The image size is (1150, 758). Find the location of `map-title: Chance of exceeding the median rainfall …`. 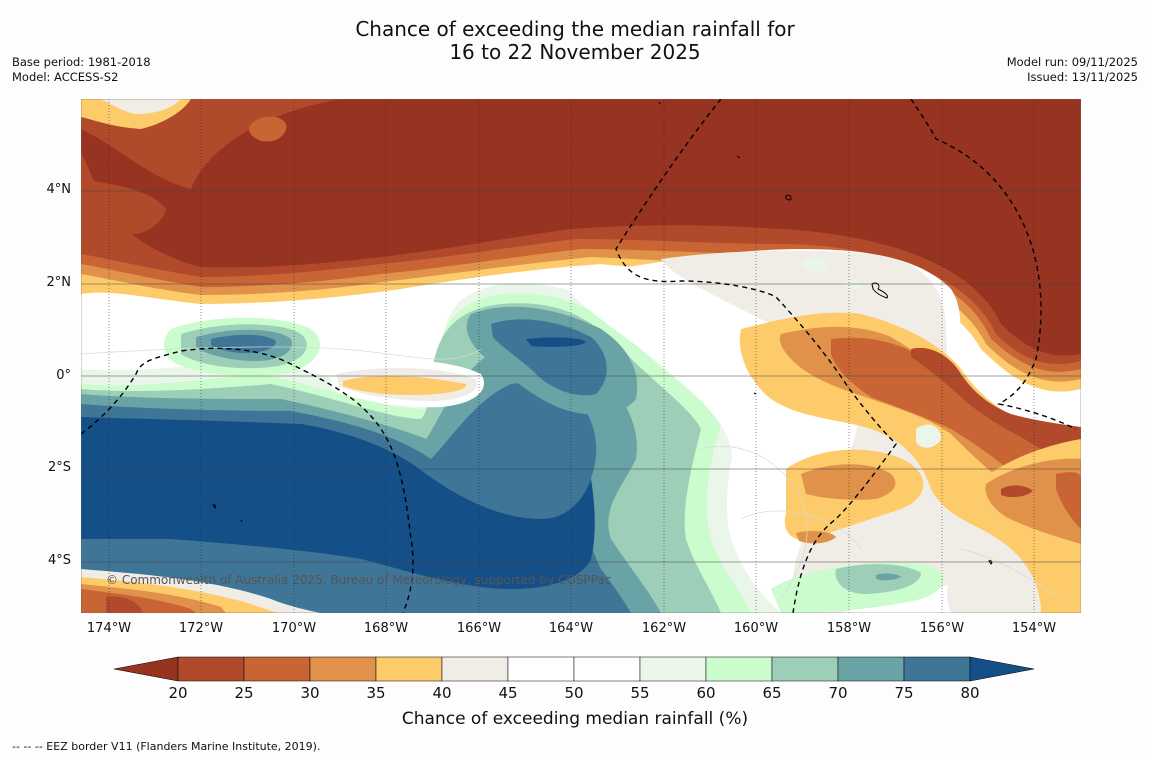

map-title: Chance of exceeding the median rainfall … is located at coordinates (575, 41).